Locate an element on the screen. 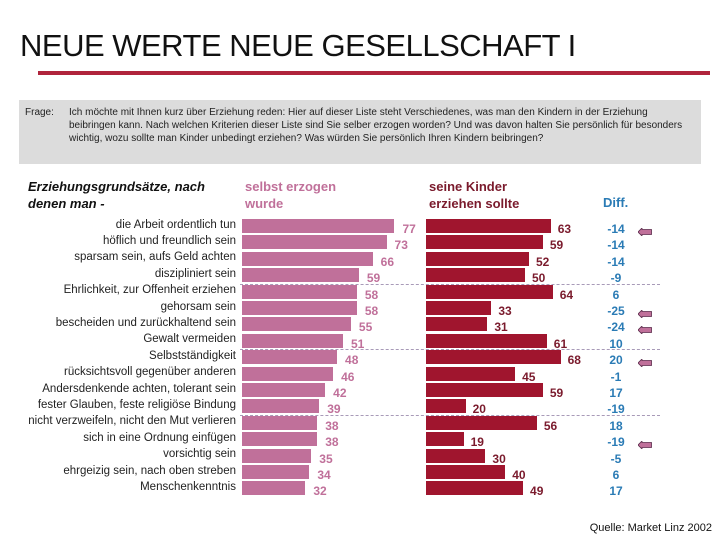 The image size is (720, 540). diff-value: 18 is located at coordinates (616, 425).